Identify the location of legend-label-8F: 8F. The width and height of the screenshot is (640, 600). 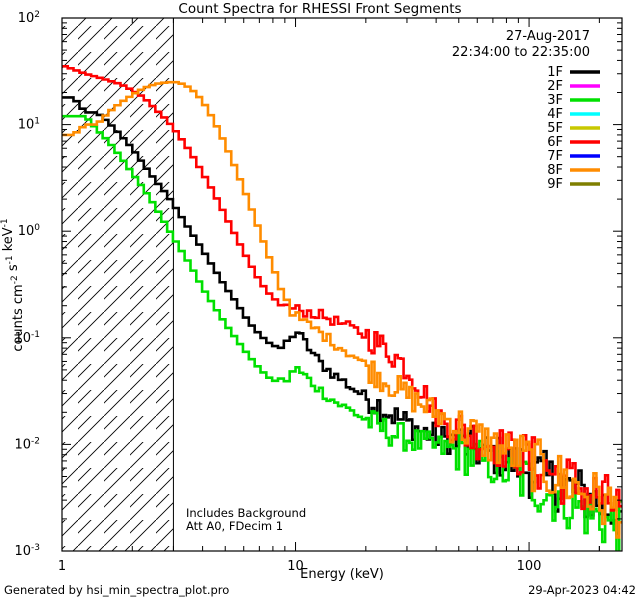
(555, 170).